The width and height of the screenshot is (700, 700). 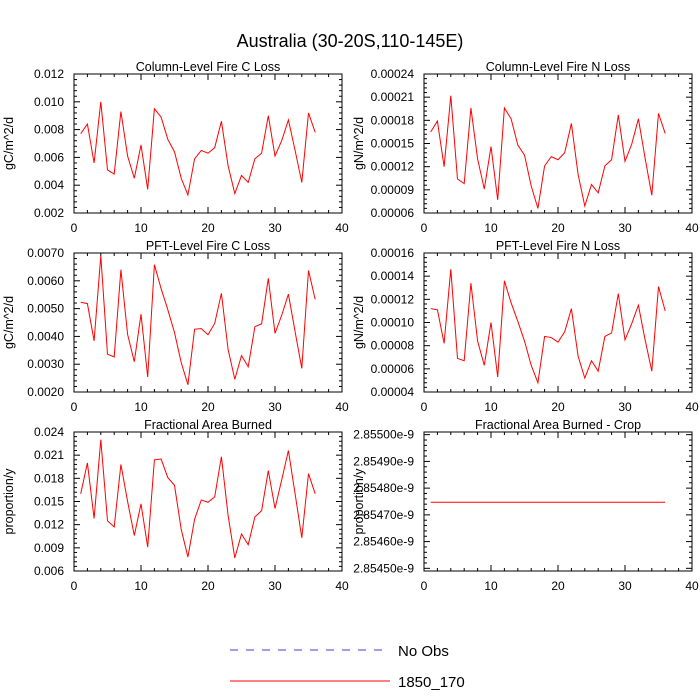 I want to click on y-tick-label: 2.85490e-9, so click(x=383, y=461).